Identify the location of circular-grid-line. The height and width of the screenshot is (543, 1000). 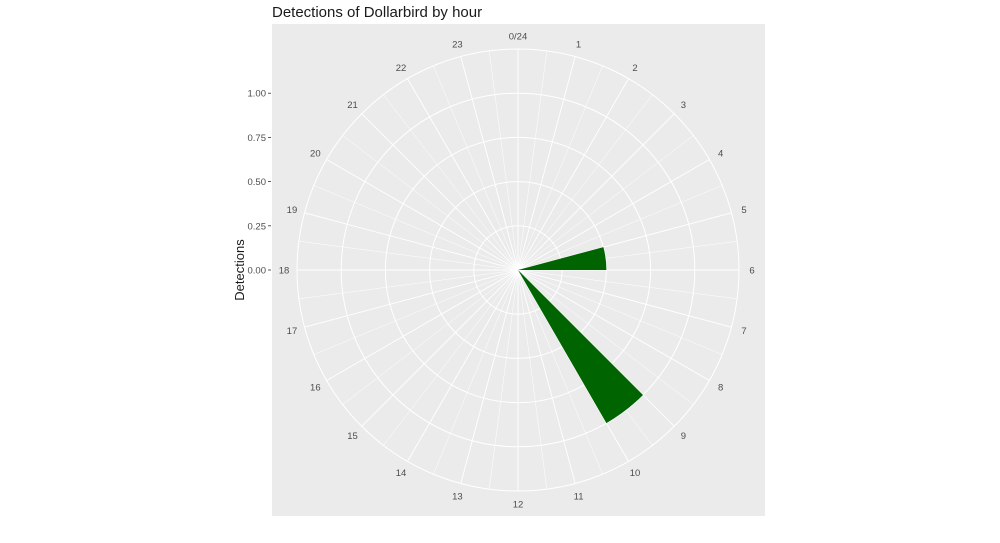
(518, 270).